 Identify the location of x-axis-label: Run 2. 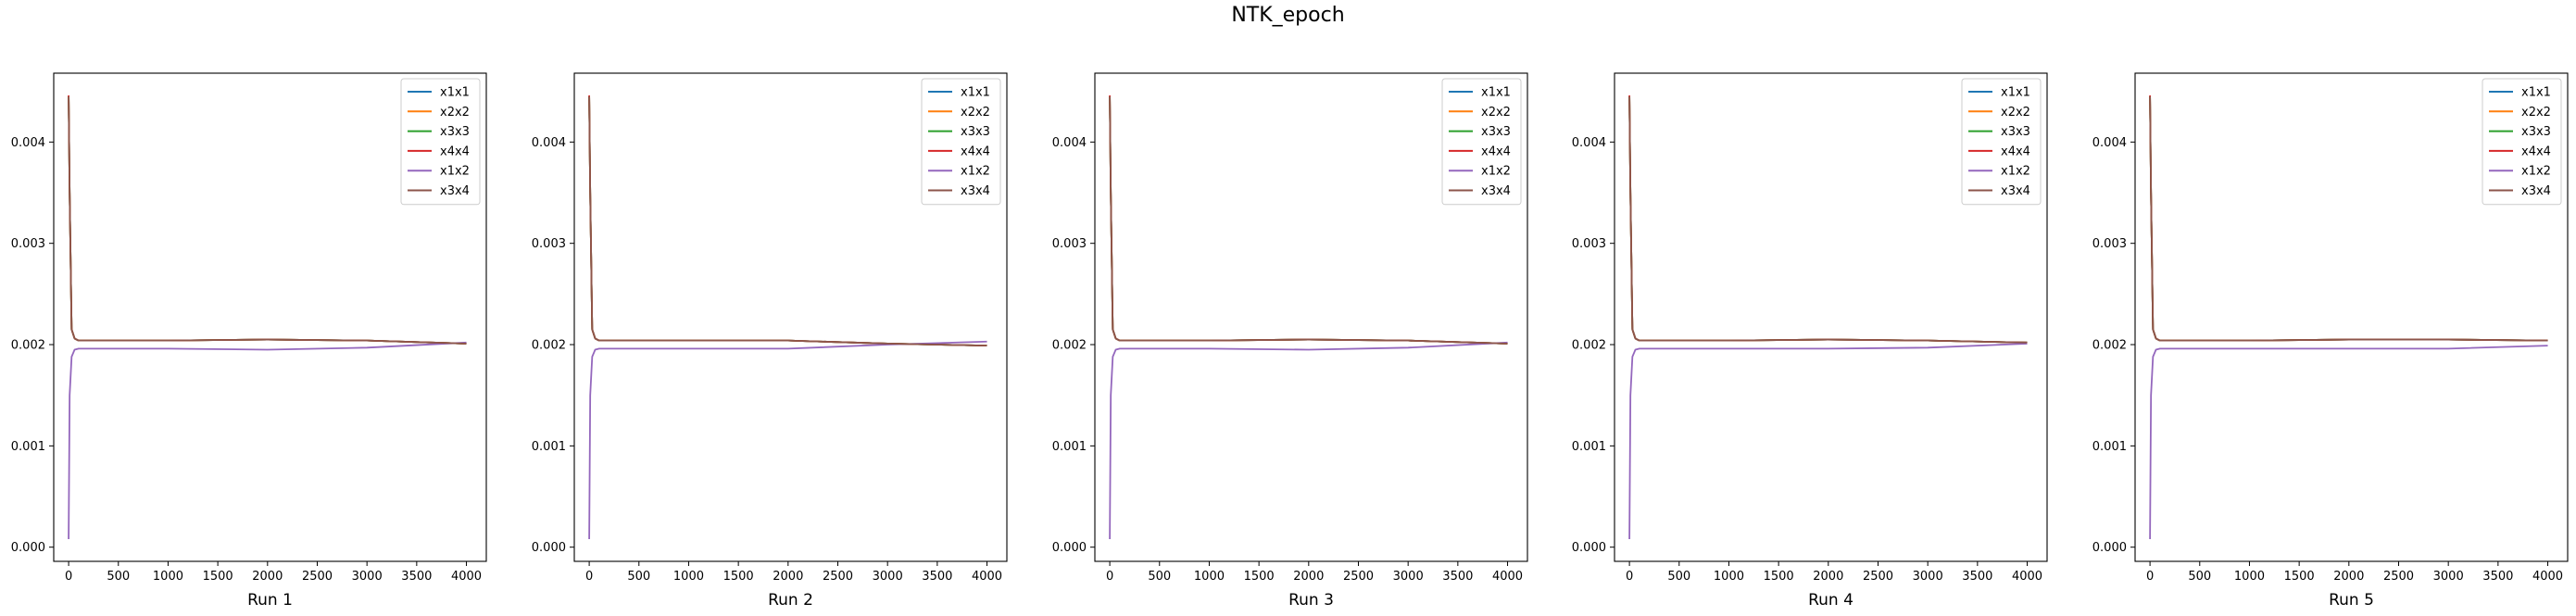
(790, 600).